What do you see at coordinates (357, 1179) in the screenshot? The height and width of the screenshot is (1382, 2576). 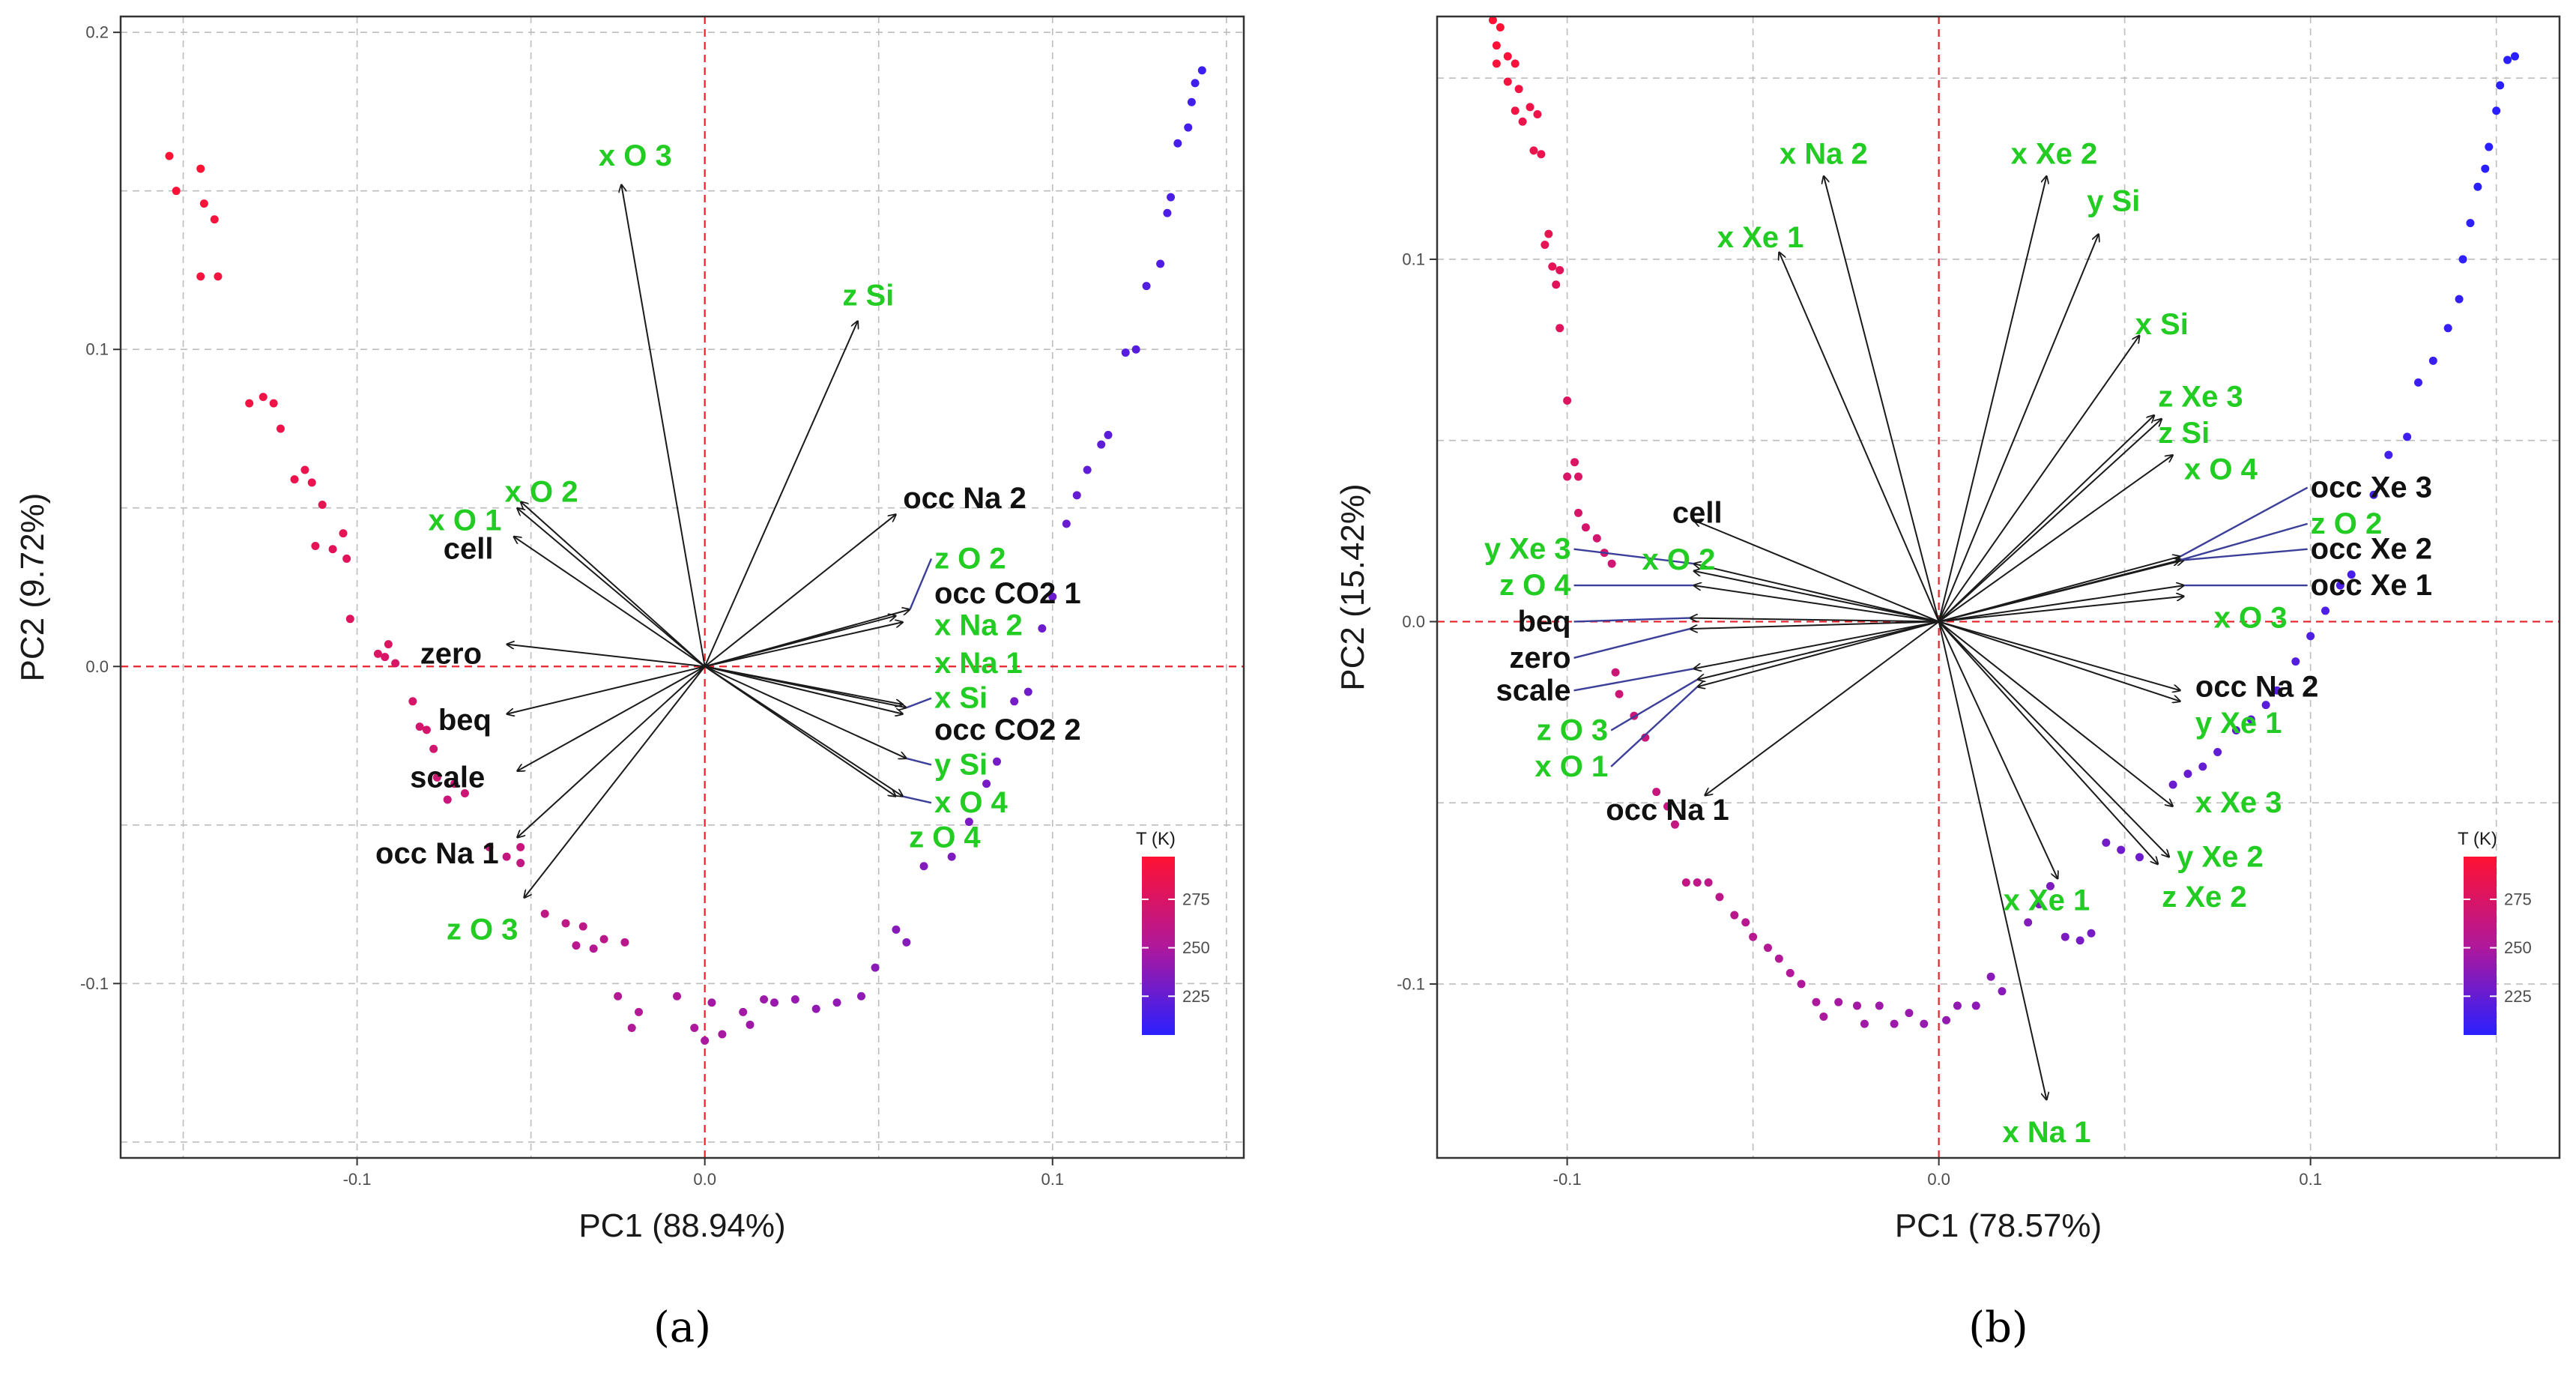 I see `x-tick-label: -0.1` at bounding box center [357, 1179].